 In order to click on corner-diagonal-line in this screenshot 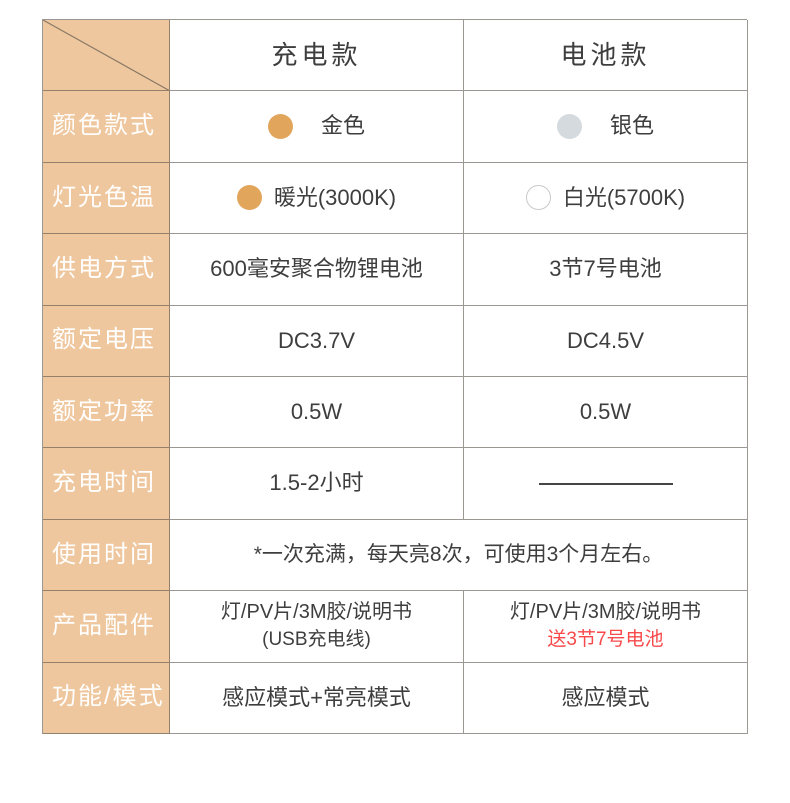, I will do `click(106, 55)`.